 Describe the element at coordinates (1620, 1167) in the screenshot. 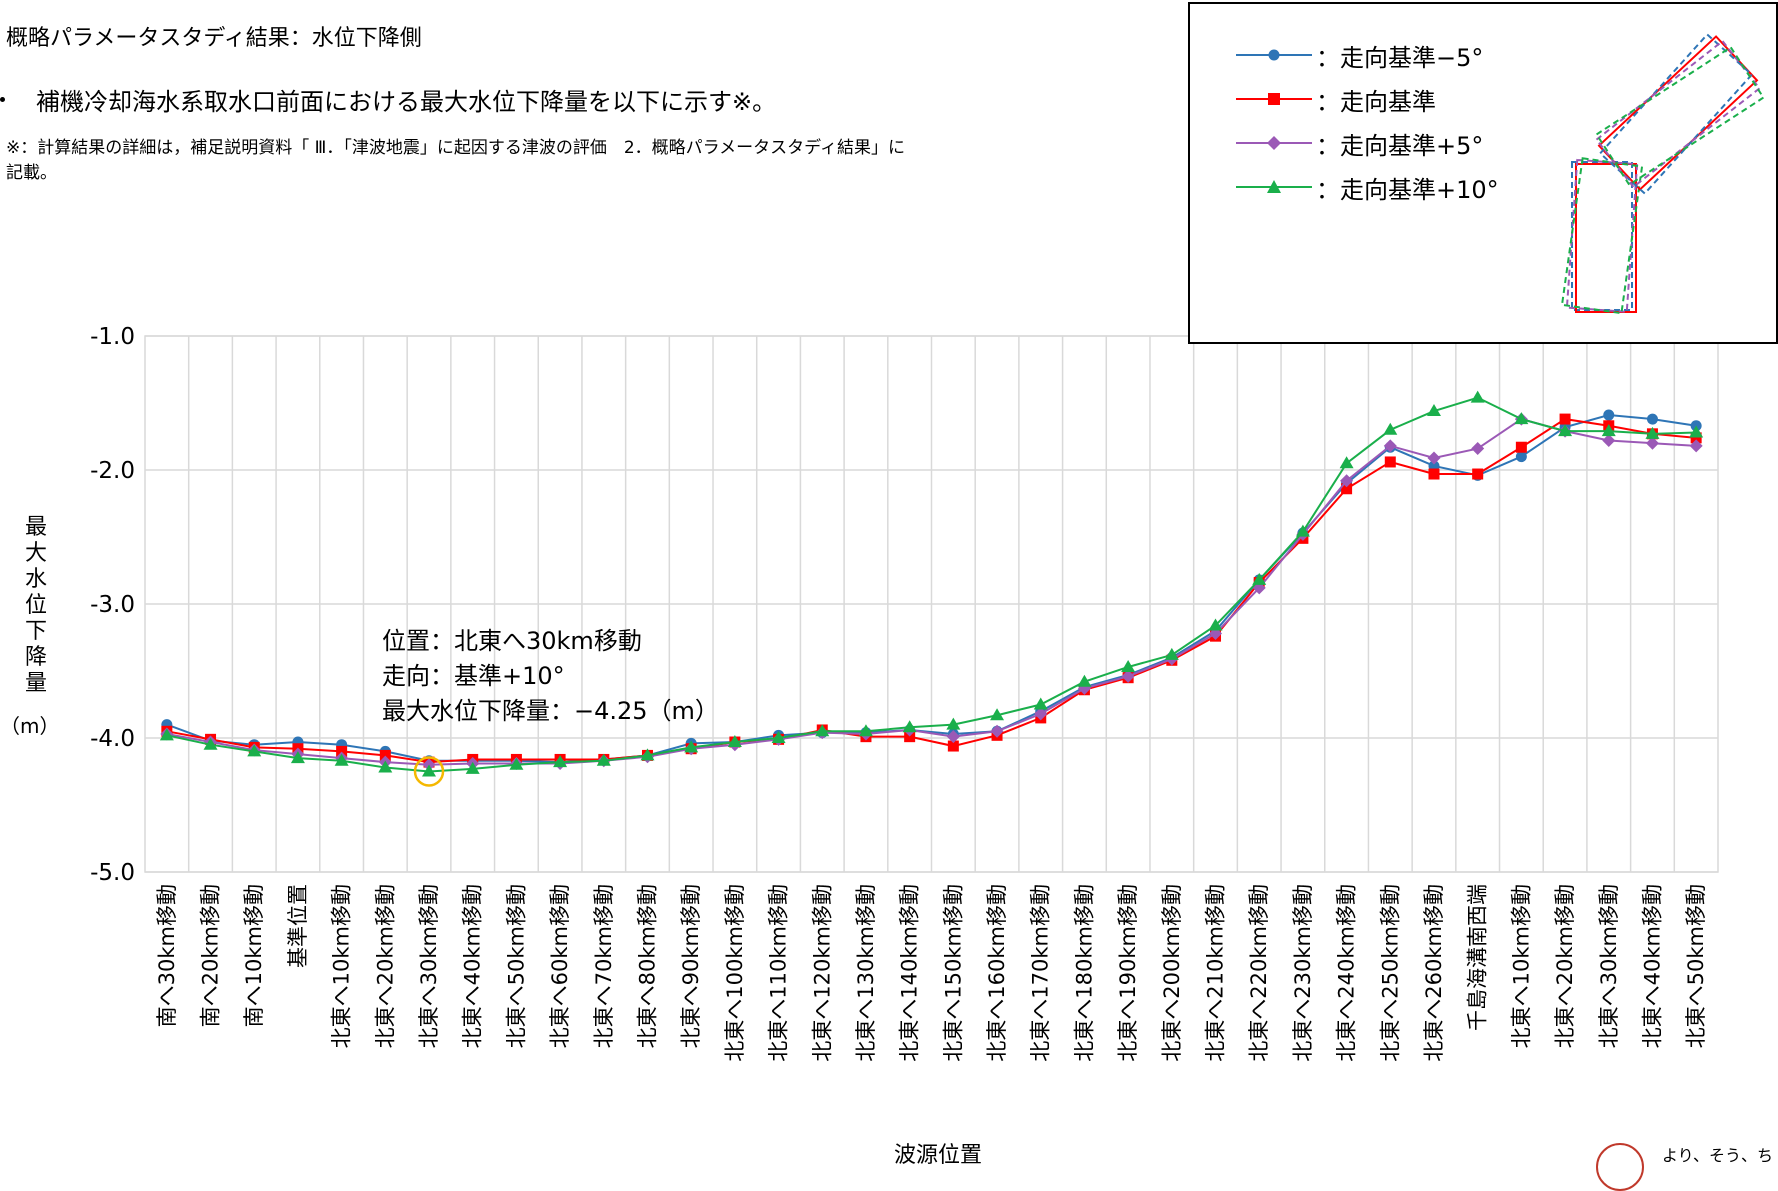

I see `company-logo` at that location.